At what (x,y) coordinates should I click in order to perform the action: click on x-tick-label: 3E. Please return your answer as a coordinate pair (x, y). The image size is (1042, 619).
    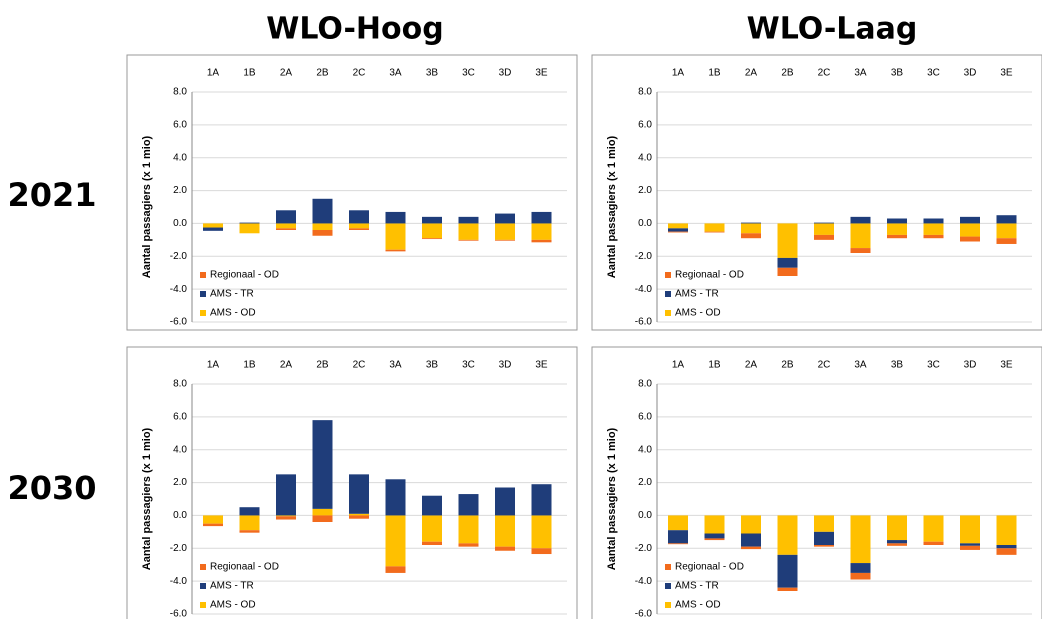
    Looking at the image, I should click on (1006, 365).